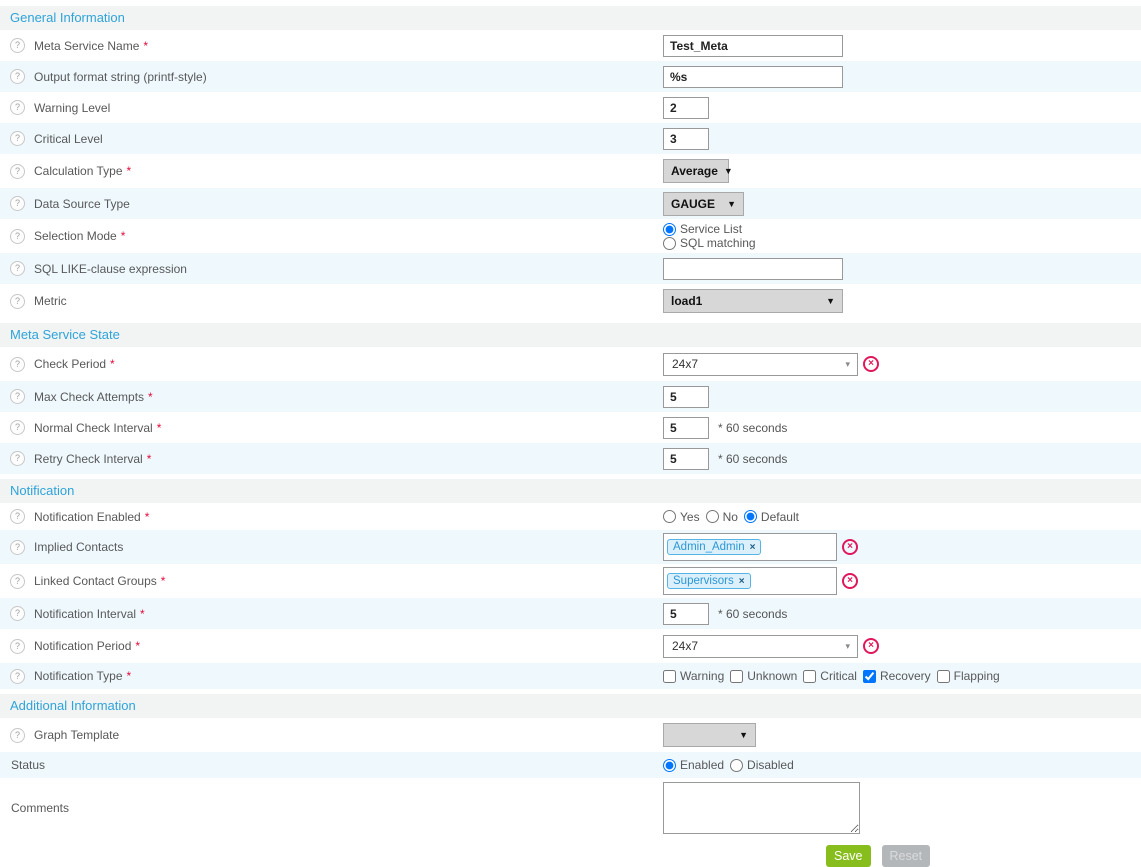 This screenshot has width=1141, height=867. What do you see at coordinates (693, 676) in the screenshot?
I see `checkbox-warning: Warning` at bounding box center [693, 676].